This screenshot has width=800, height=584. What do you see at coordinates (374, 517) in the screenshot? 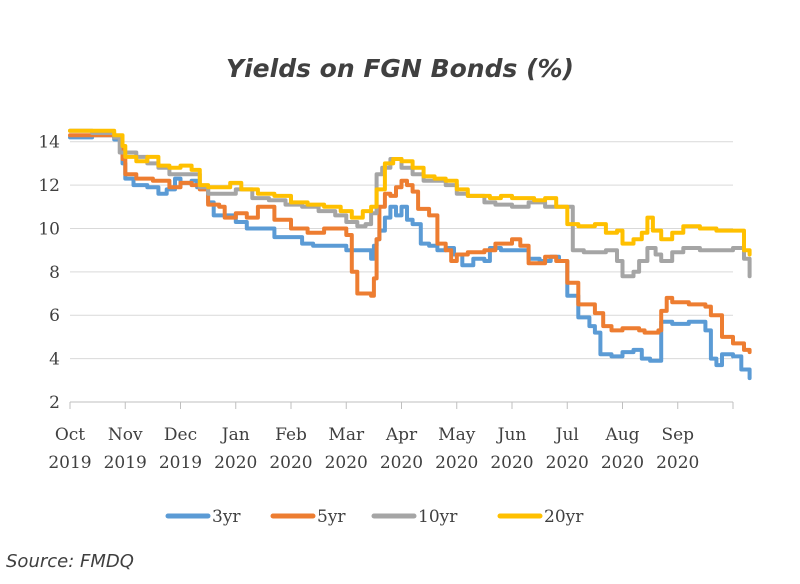
I see `legend: 3yr 5yr 10yr 20yr` at bounding box center [374, 517].